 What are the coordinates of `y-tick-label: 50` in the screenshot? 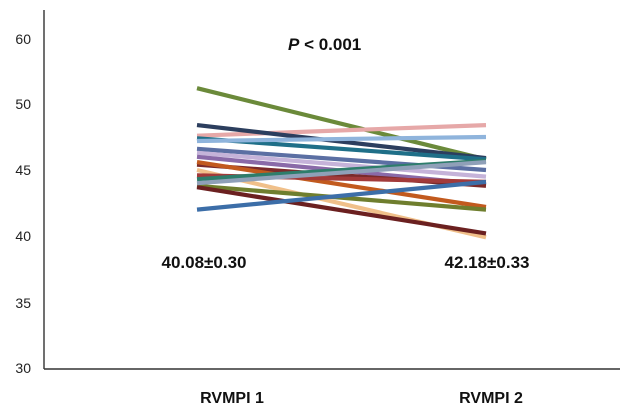 It's located at (23, 104).